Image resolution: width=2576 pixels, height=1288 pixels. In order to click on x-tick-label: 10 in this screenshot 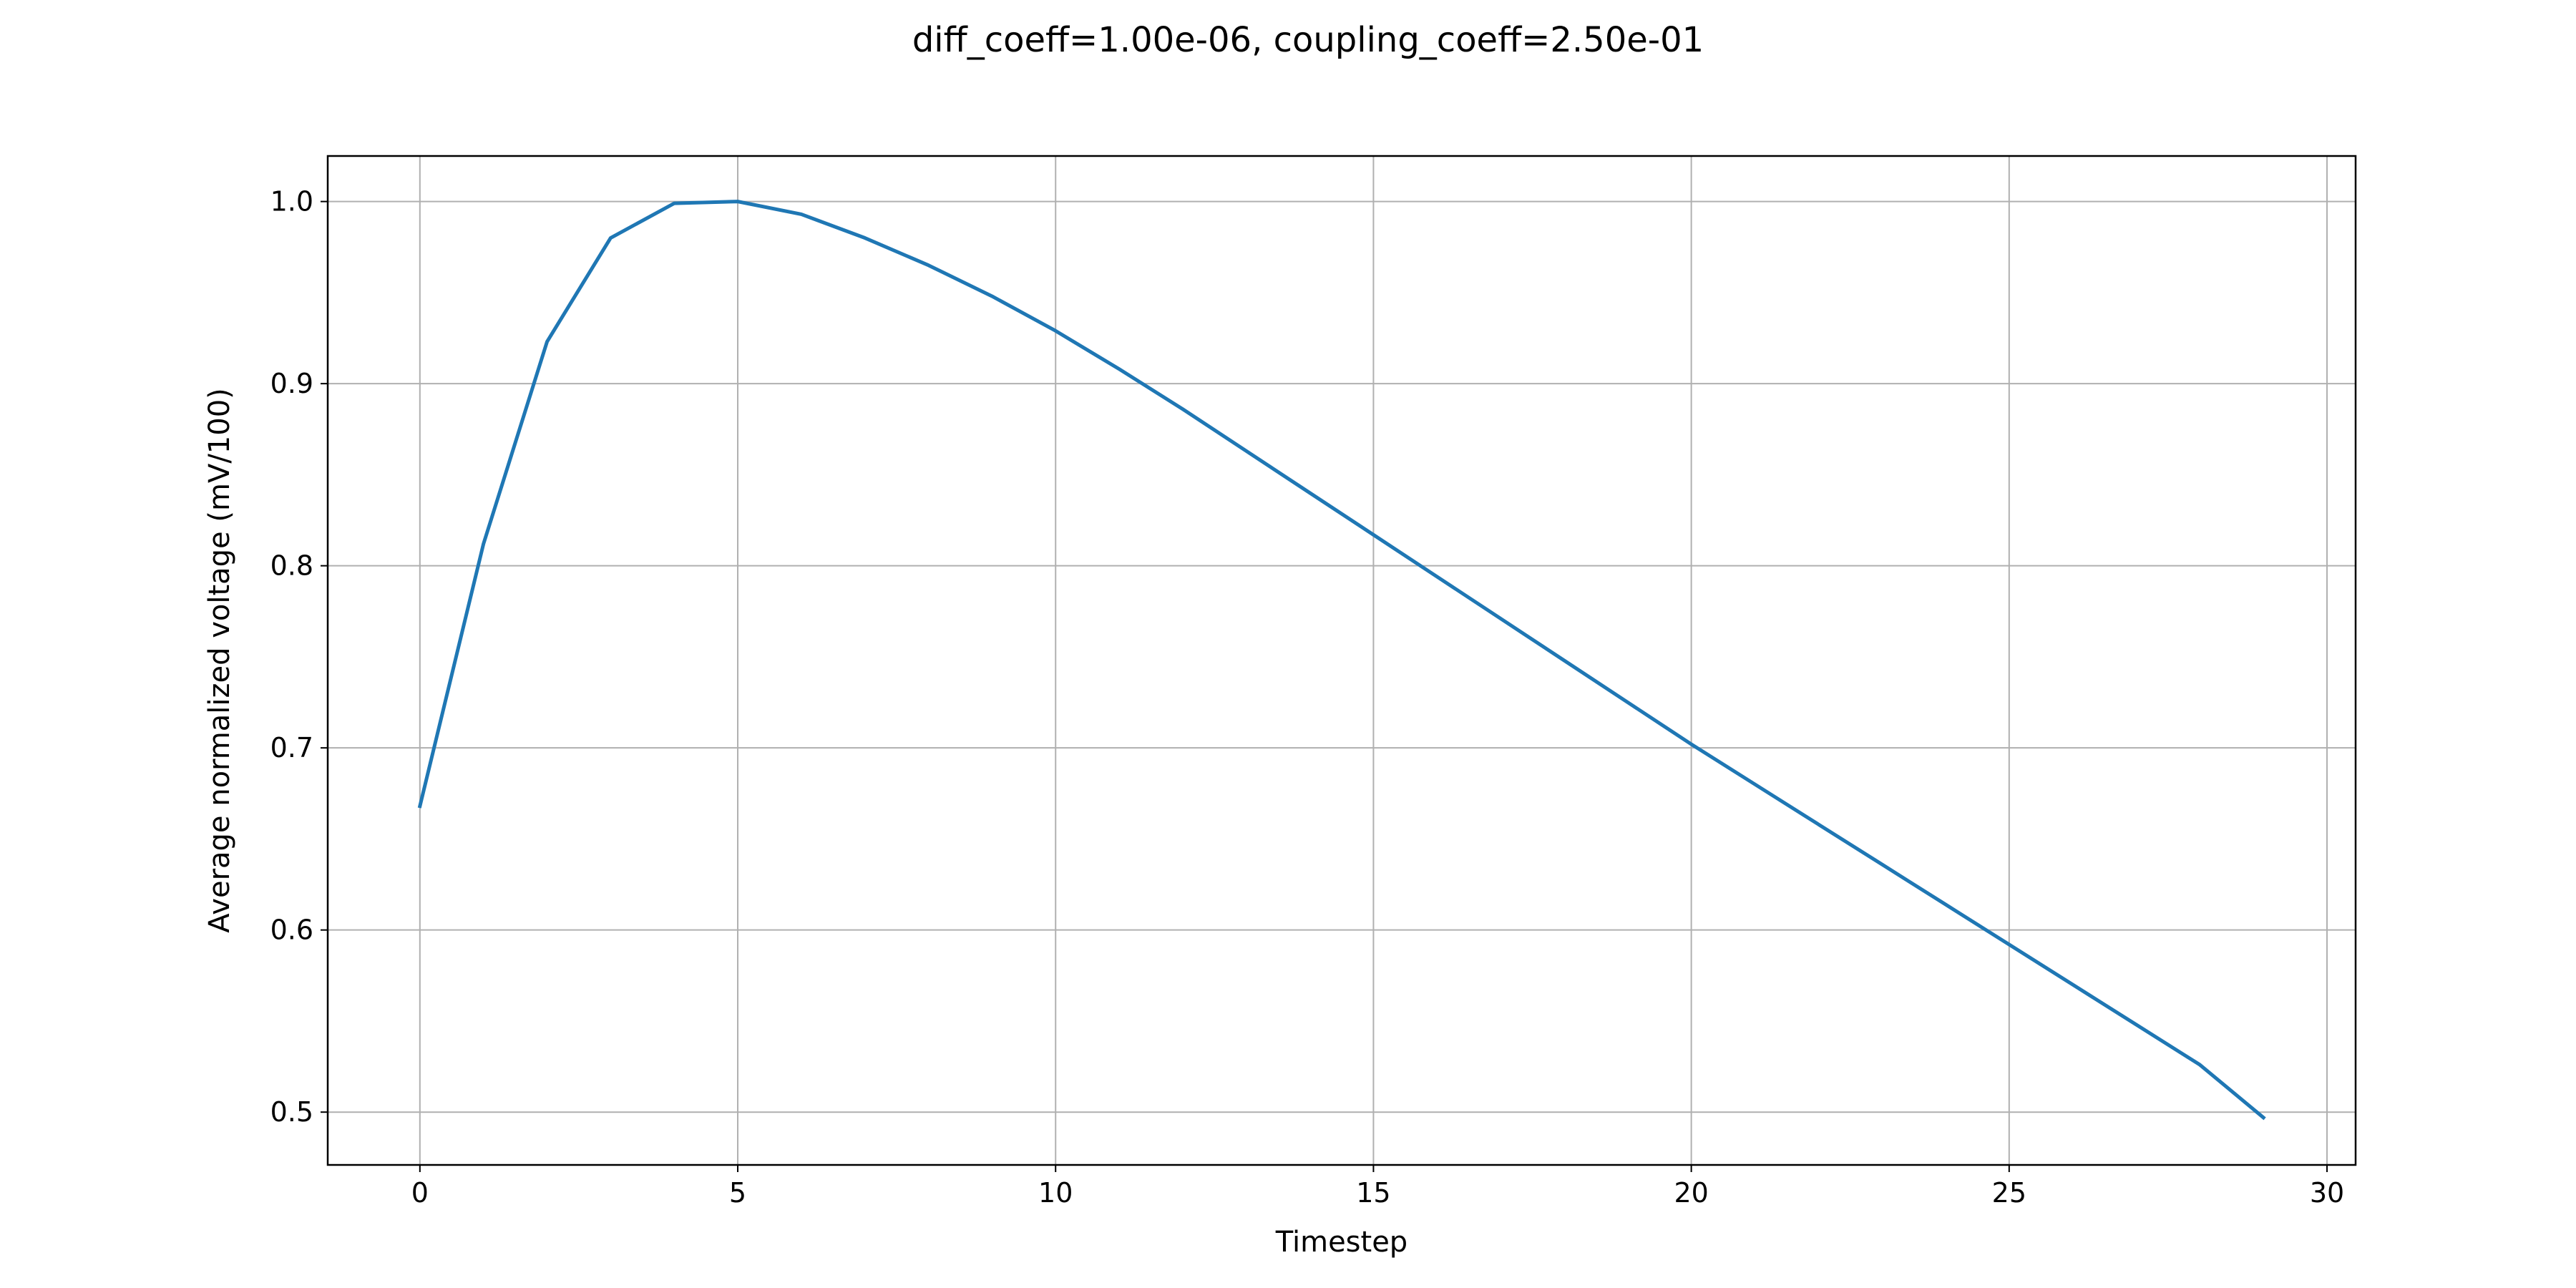, I will do `click(1055, 1193)`.